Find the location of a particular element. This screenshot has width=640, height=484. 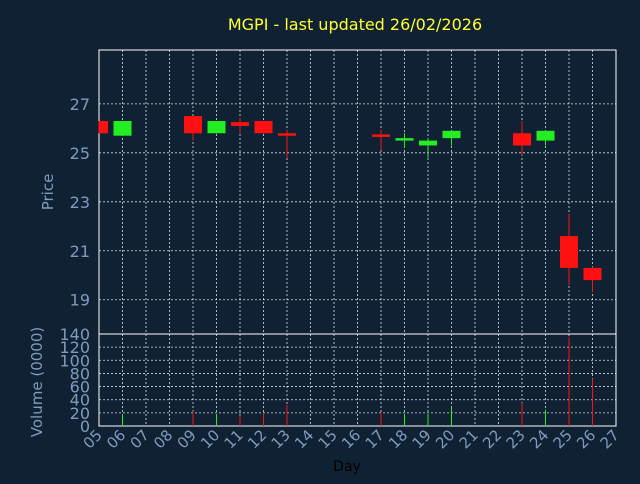

chart-title: MGPI - last updated 26/02/2026 is located at coordinates (355, 24).